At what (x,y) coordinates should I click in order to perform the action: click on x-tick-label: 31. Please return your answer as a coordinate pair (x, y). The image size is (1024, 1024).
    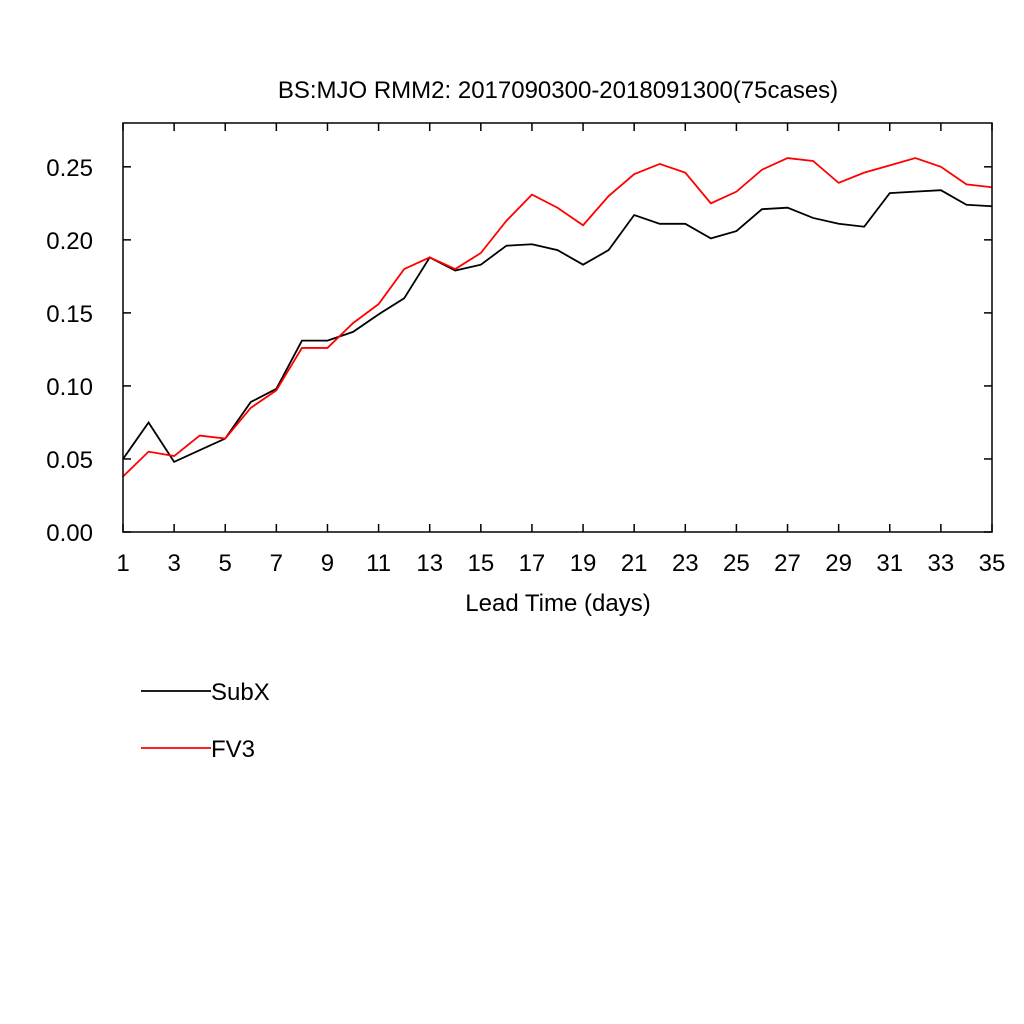
    Looking at the image, I should click on (889, 563).